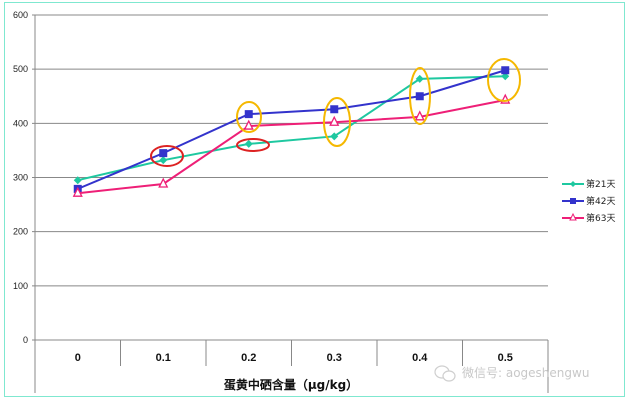 The image size is (631, 403). Describe the element at coordinates (20, 123) in the screenshot. I see `y-tick-label: 400` at that location.